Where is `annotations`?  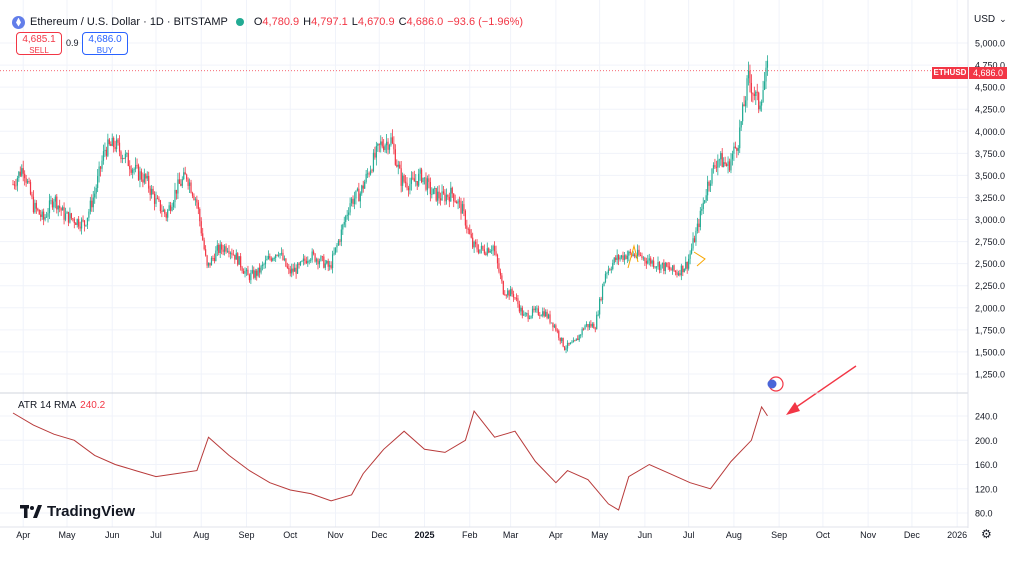
annotations is located at coordinates (742, 329).